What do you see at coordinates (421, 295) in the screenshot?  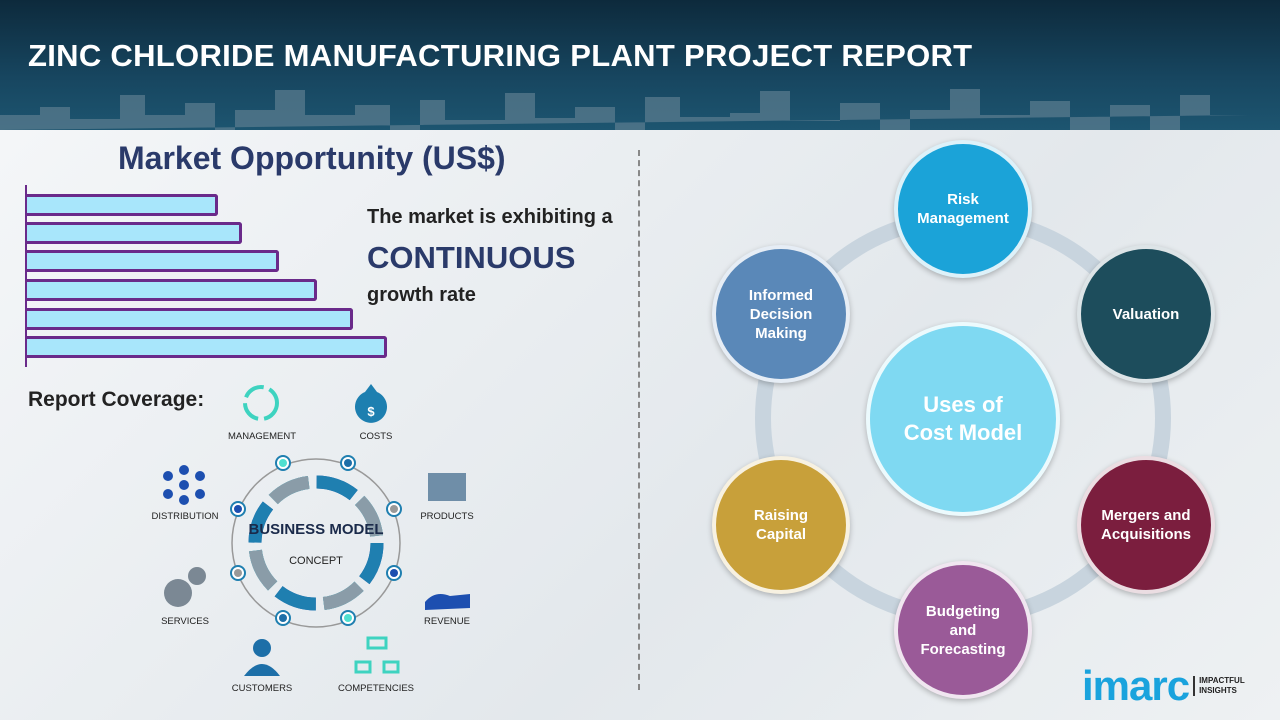 I see `market-text-2: growth rate` at bounding box center [421, 295].